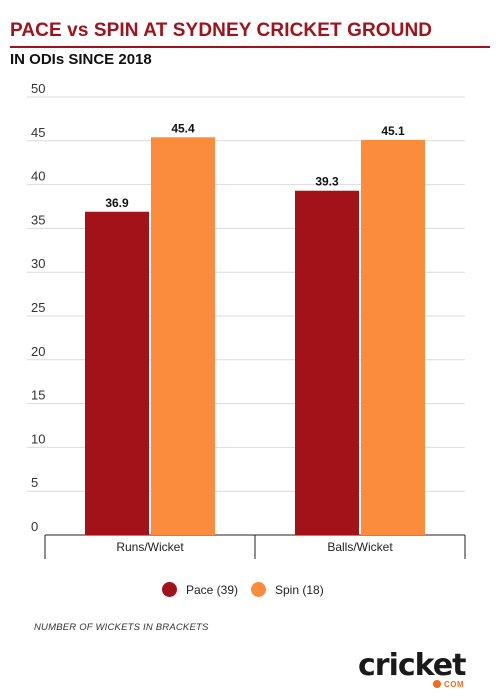 This screenshot has height=700, width=500. I want to click on data-label: 39.3, so click(327, 182).